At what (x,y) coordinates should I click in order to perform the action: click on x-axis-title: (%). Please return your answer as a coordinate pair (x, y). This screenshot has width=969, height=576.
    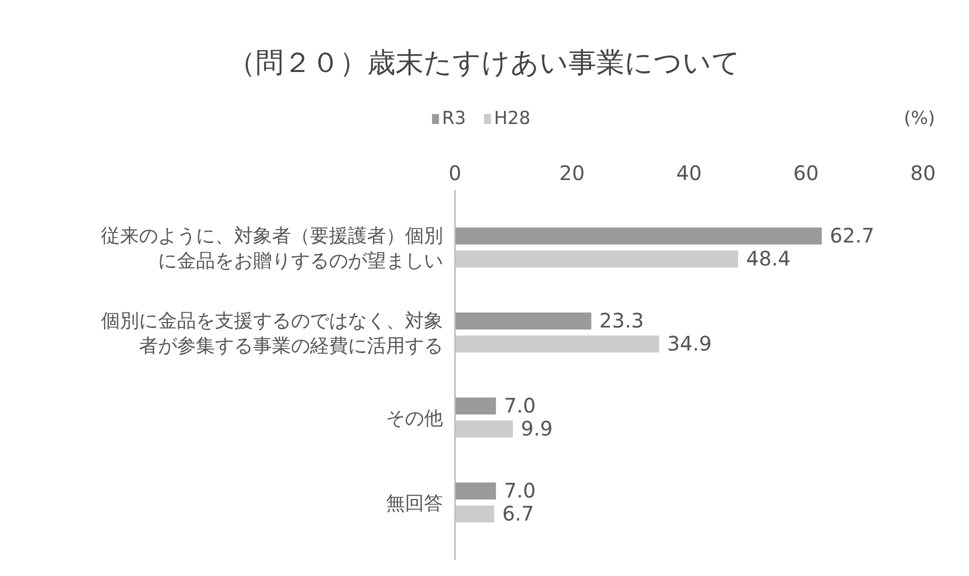
    Looking at the image, I should click on (919, 118).